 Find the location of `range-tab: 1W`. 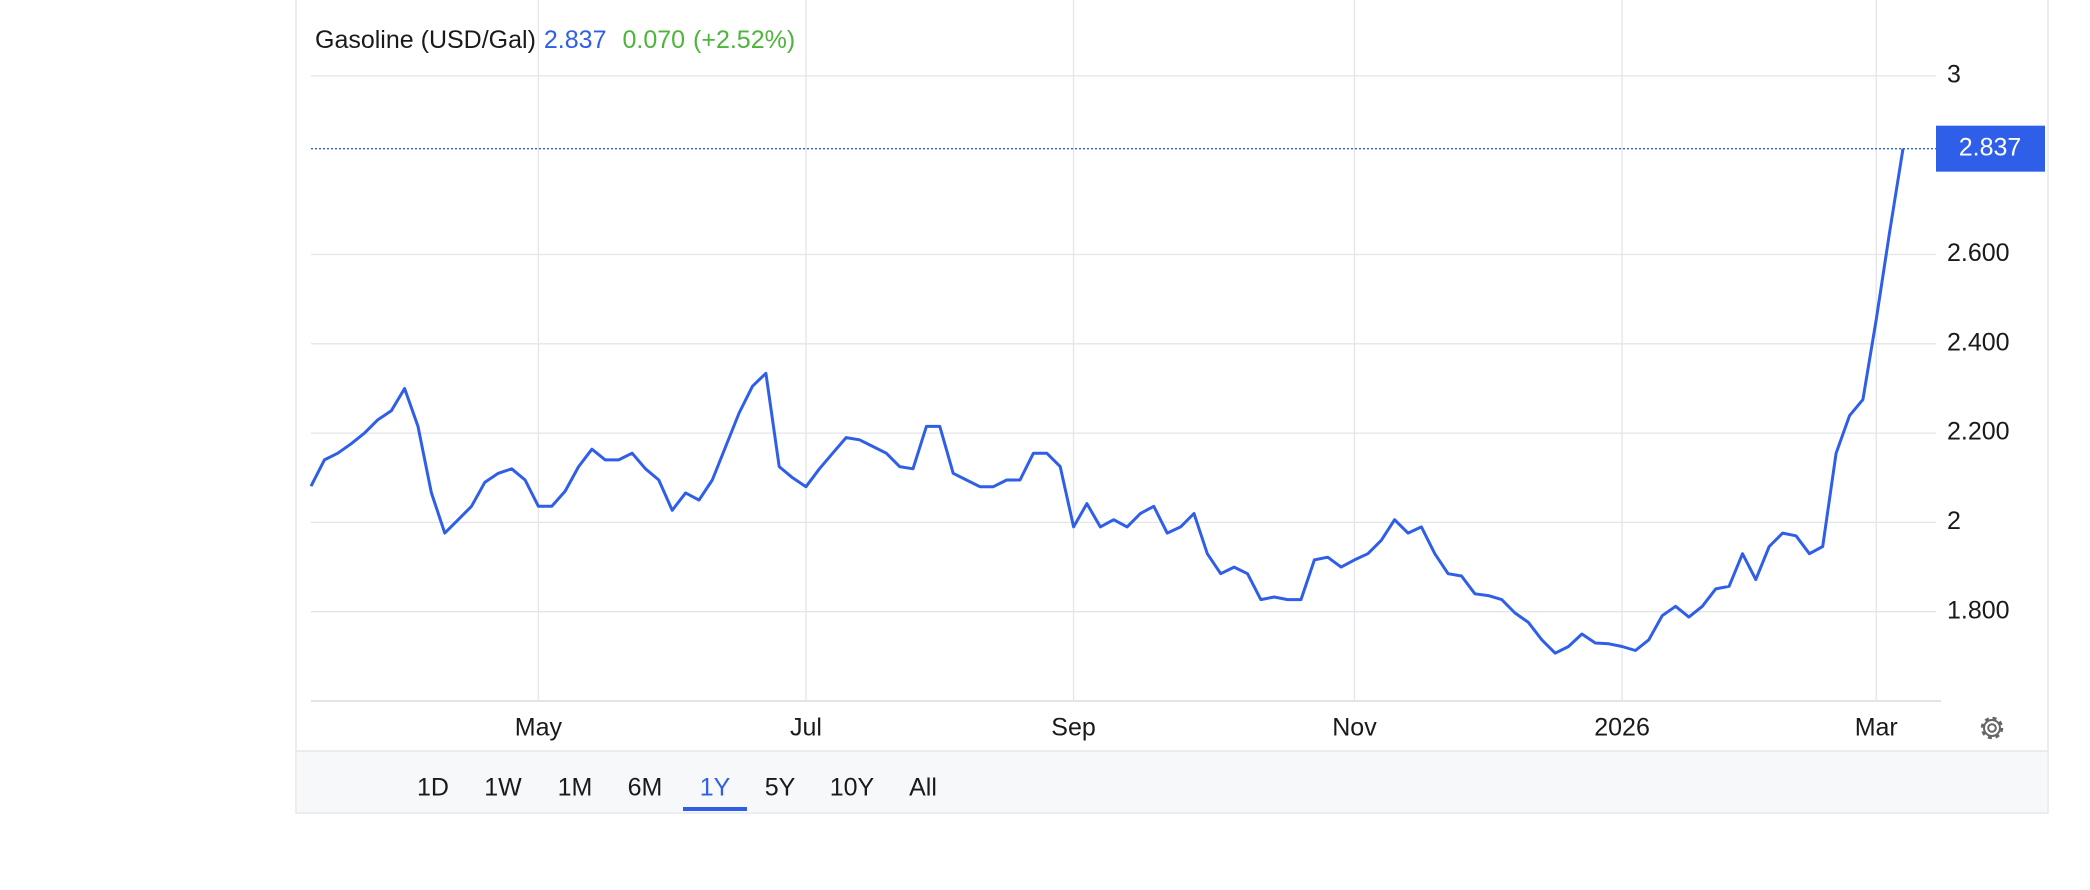

range-tab: 1W is located at coordinates (503, 788).